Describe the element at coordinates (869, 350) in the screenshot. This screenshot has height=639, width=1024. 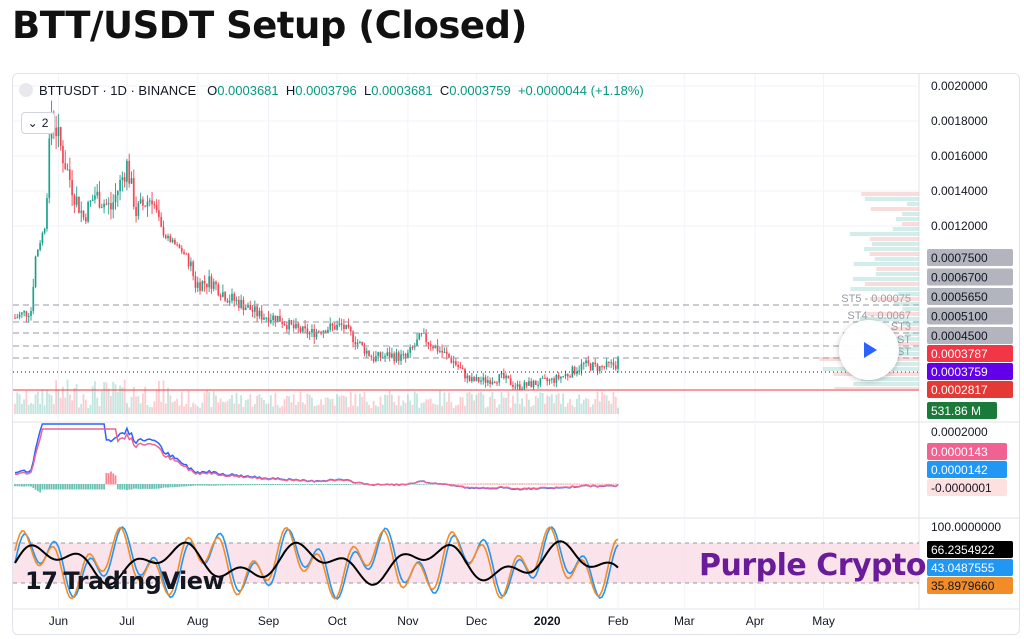
I see `play-button` at that location.